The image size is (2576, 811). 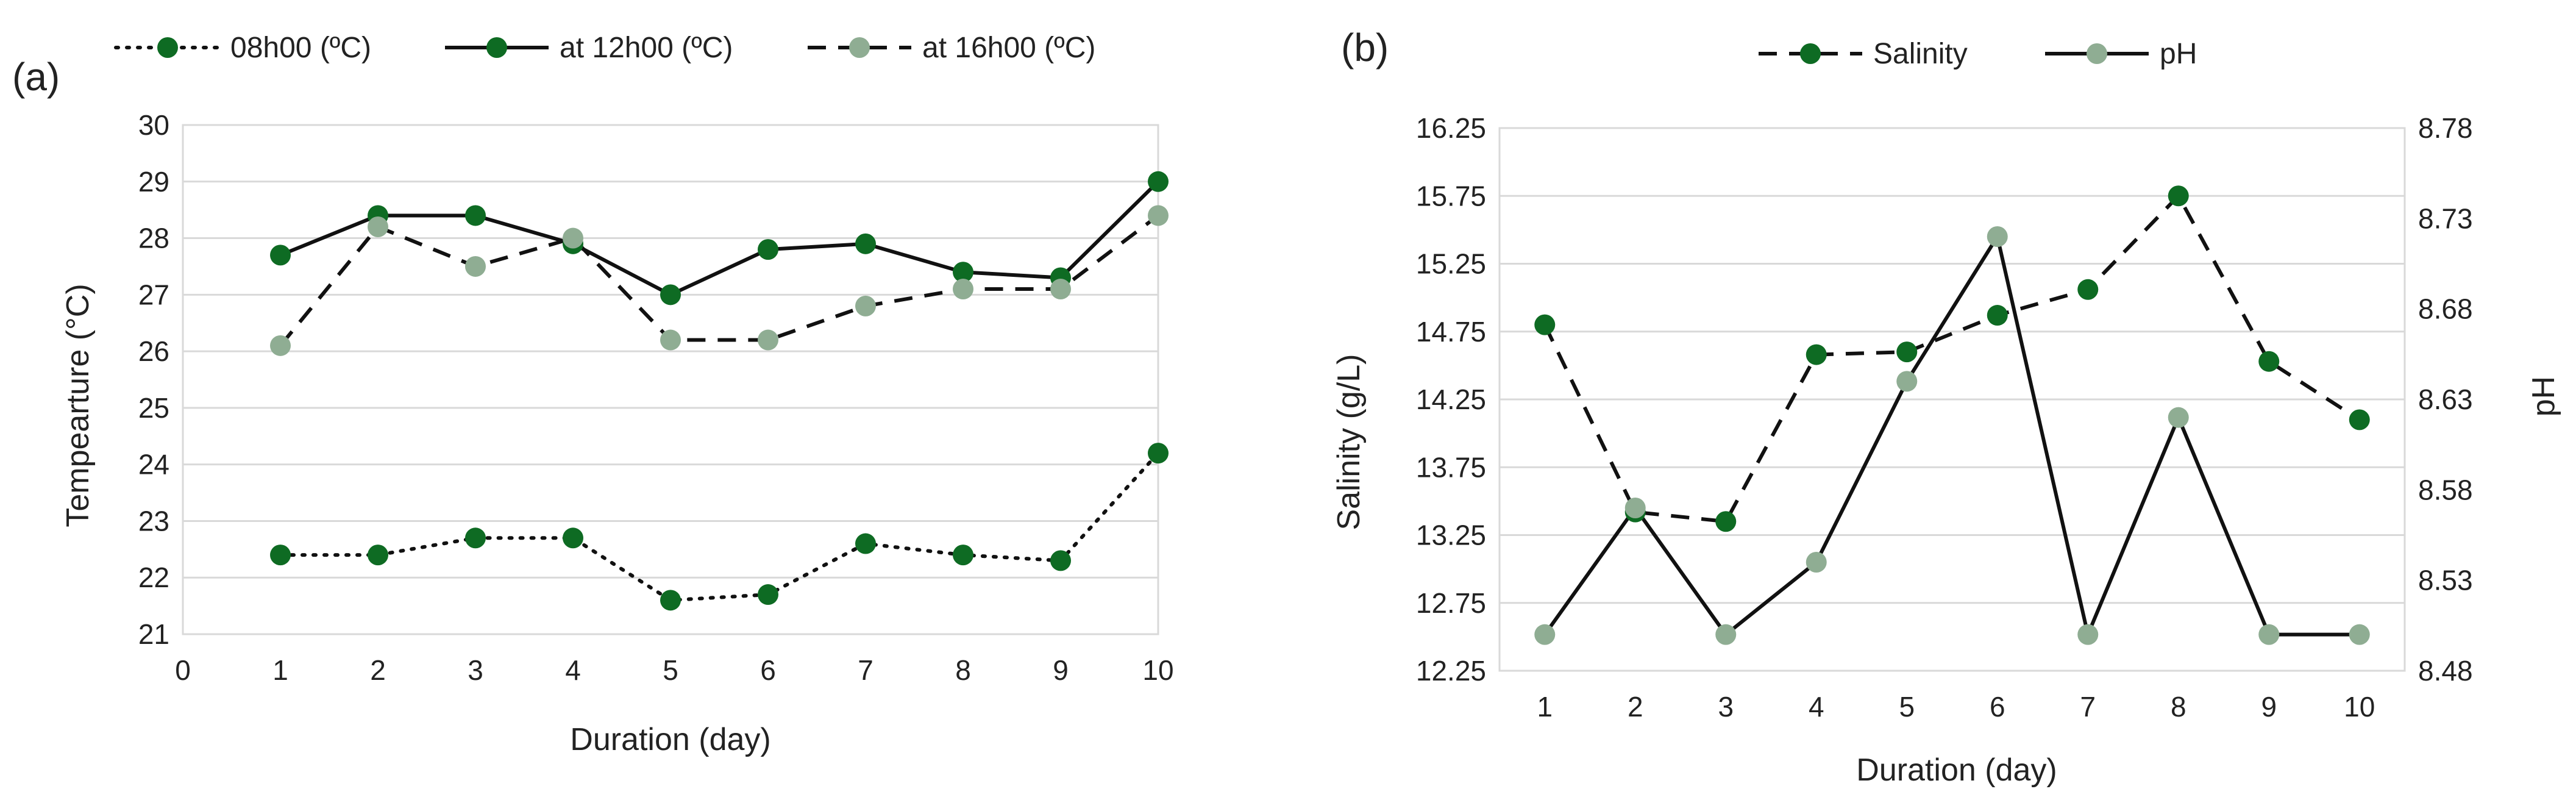 What do you see at coordinates (2445, 399) in the screenshot?
I see `panel-b-y2-tick-3: 8.63` at bounding box center [2445, 399].